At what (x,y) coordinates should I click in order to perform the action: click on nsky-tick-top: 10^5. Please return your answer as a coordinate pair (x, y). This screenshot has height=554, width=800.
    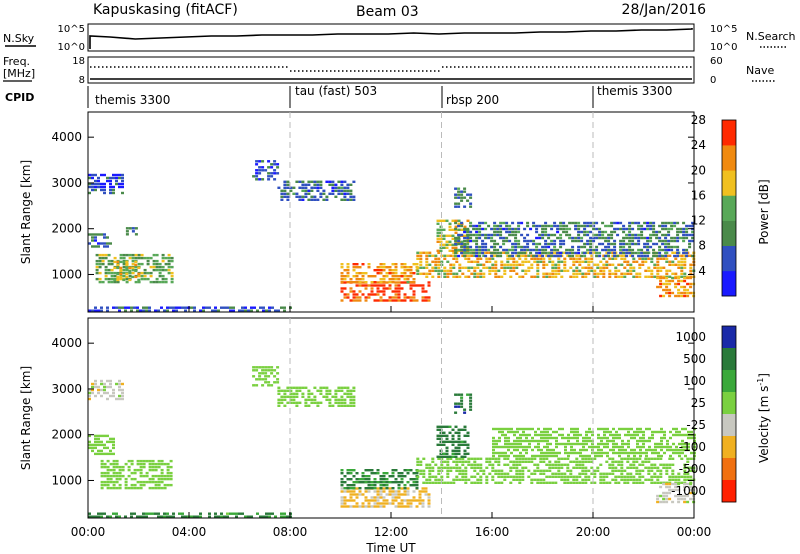
    Looking at the image, I should click on (71, 29).